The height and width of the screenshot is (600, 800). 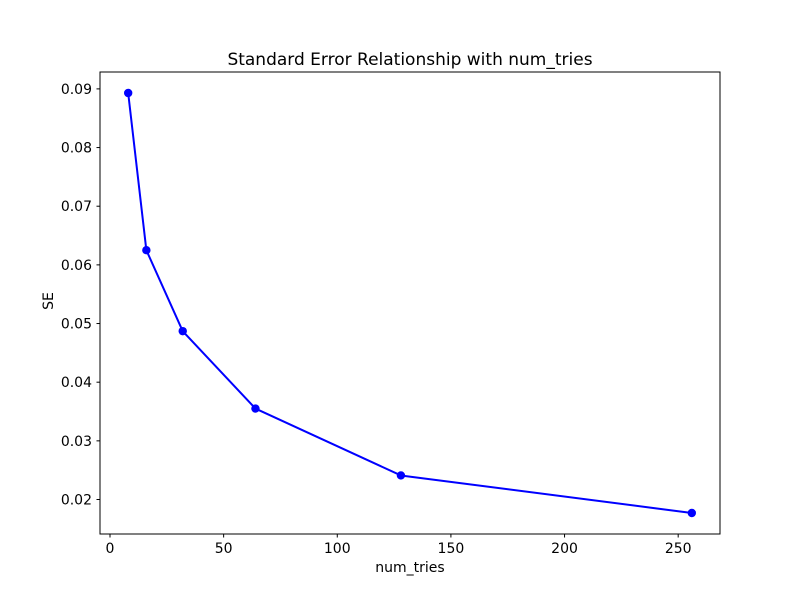 What do you see at coordinates (224, 549) in the screenshot?
I see `x-tick-label: 50` at bounding box center [224, 549].